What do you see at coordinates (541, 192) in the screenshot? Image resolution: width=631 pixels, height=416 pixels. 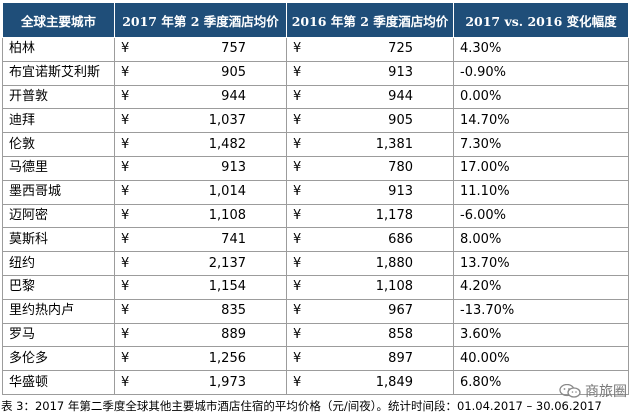 I see `change-cell: 11.10%` at bounding box center [541, 192].